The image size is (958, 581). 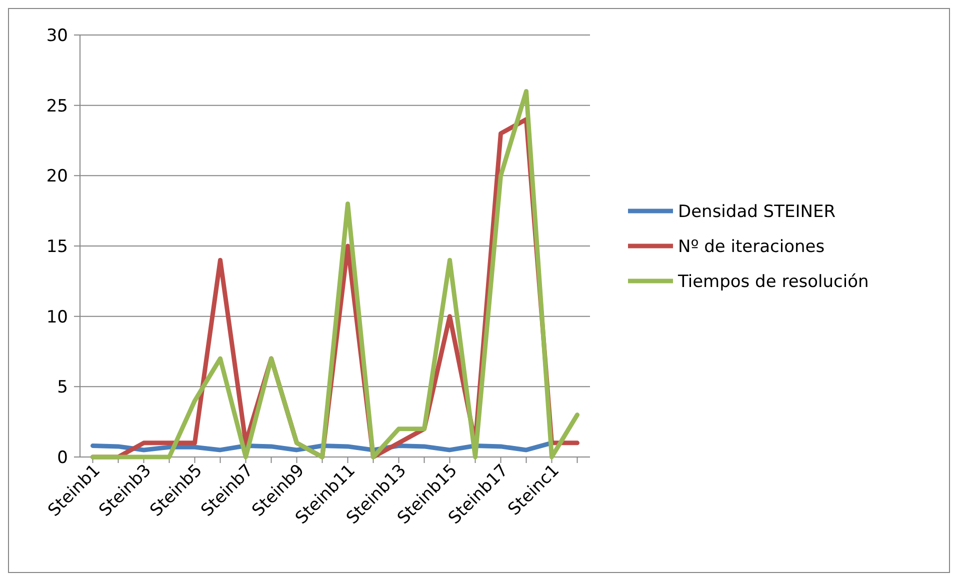 I want to click on y-tick-label: 20, so click(x=57, y=176).